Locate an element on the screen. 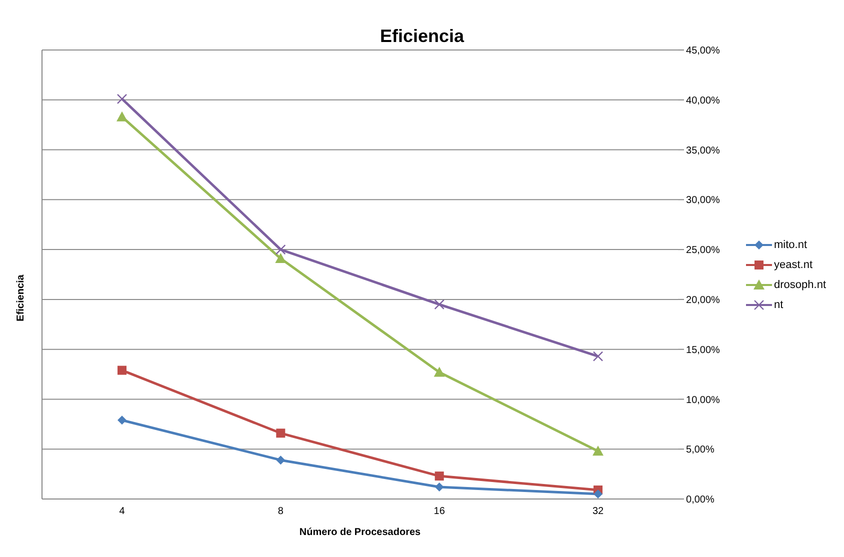 This screenshot has height=557, width=844. y-tick-label: 20,00% is located at coordinates (703, 300).